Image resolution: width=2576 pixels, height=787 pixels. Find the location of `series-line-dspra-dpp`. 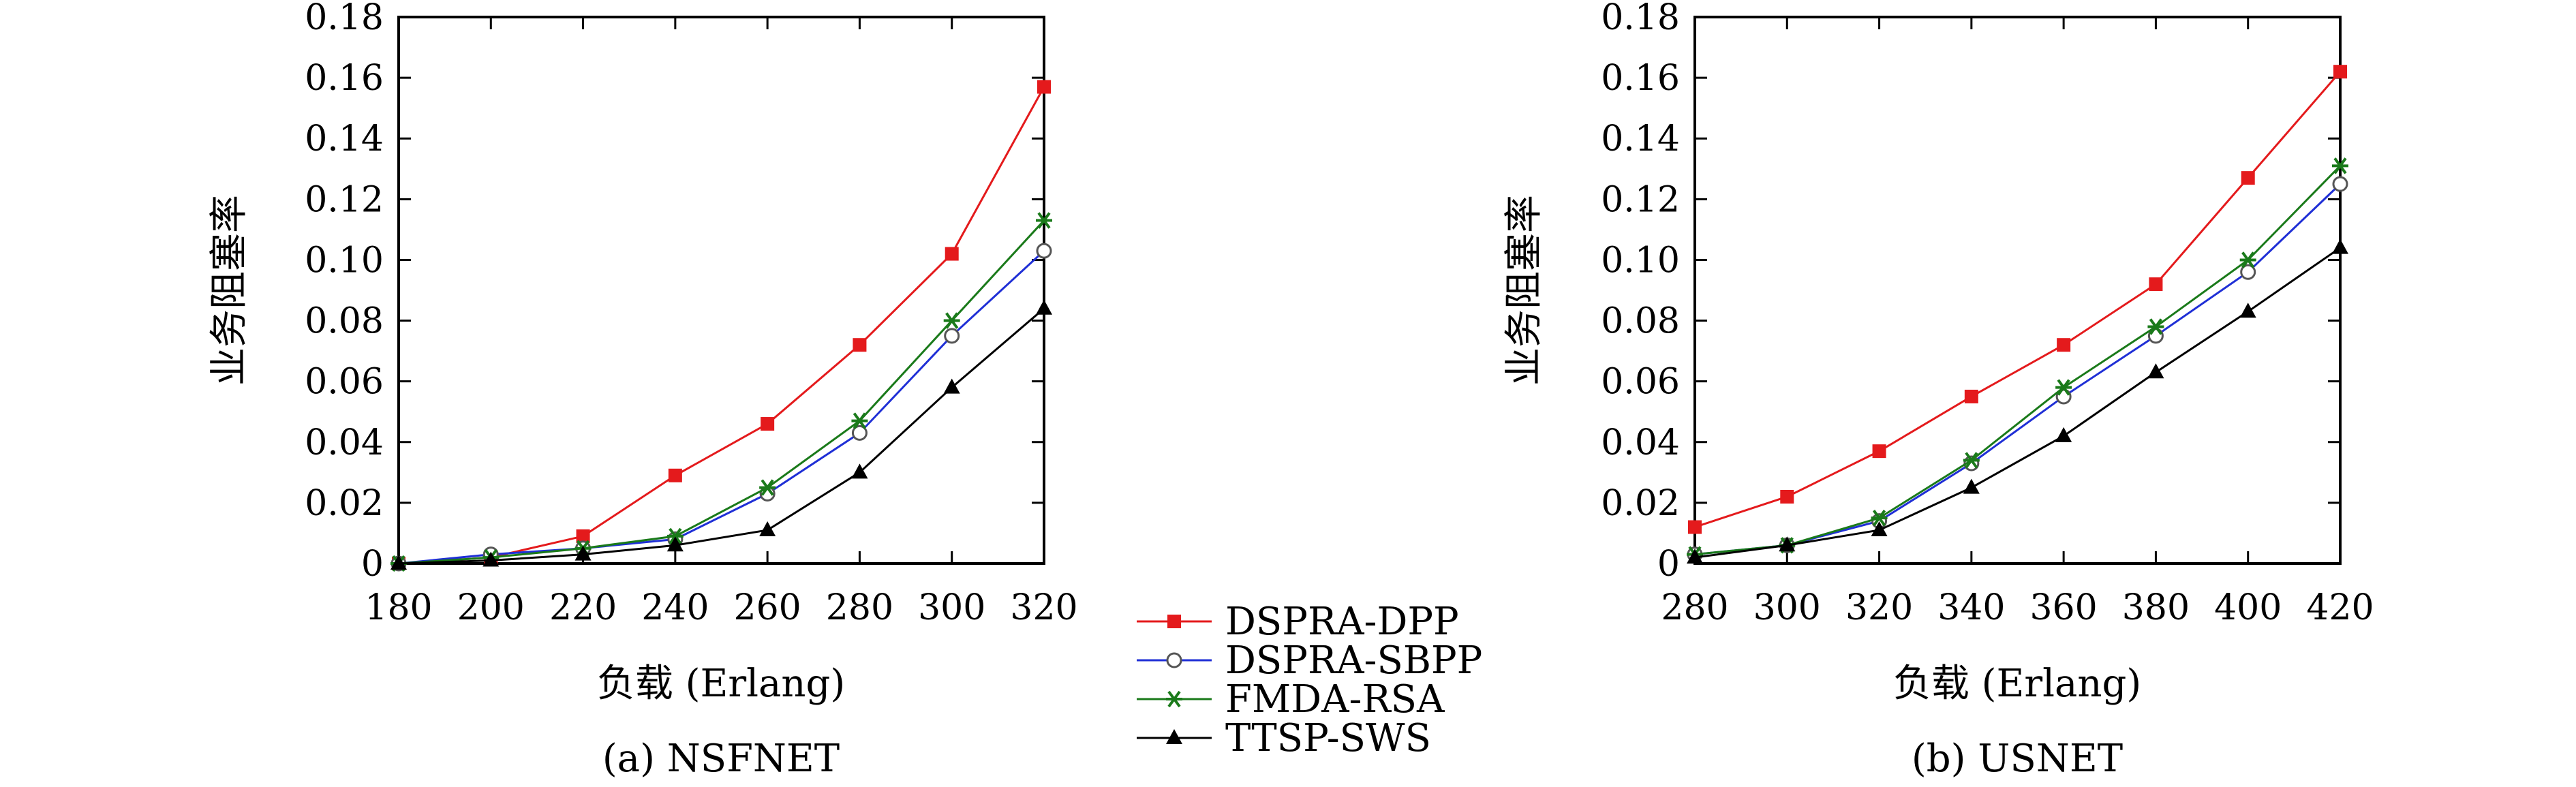

series-line-dspra-dpp is located at coordinates (2018, 299).